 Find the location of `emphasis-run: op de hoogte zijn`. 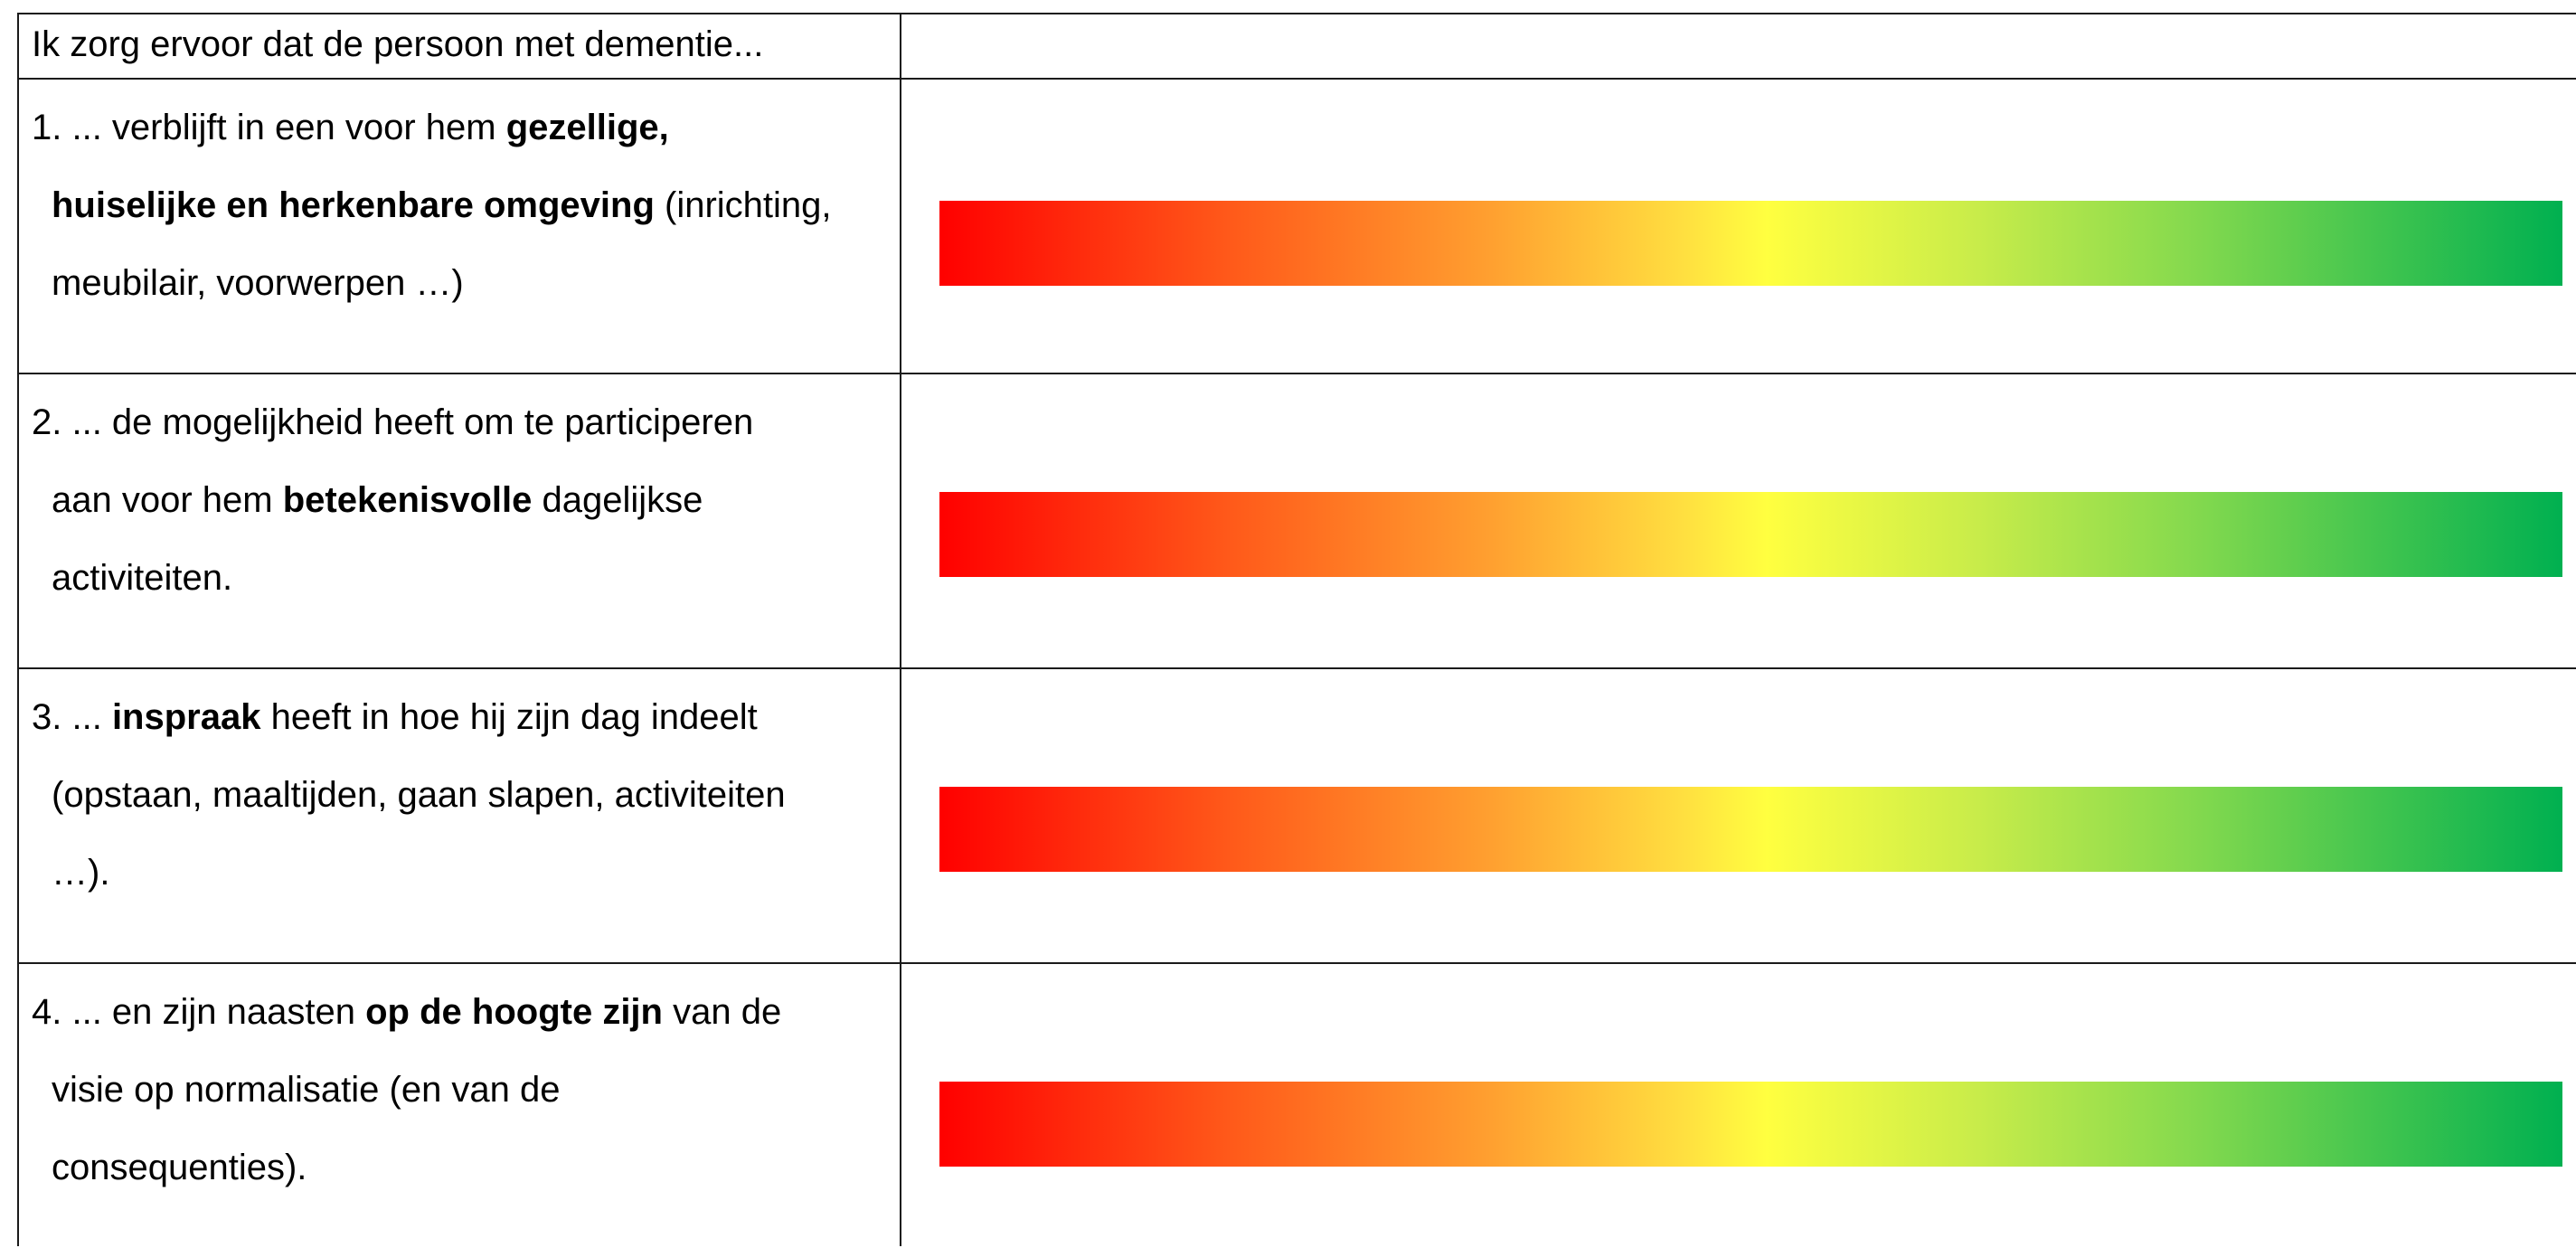

emphasis-run: op de hoogte zijn is located at coordinates (514, 1012).